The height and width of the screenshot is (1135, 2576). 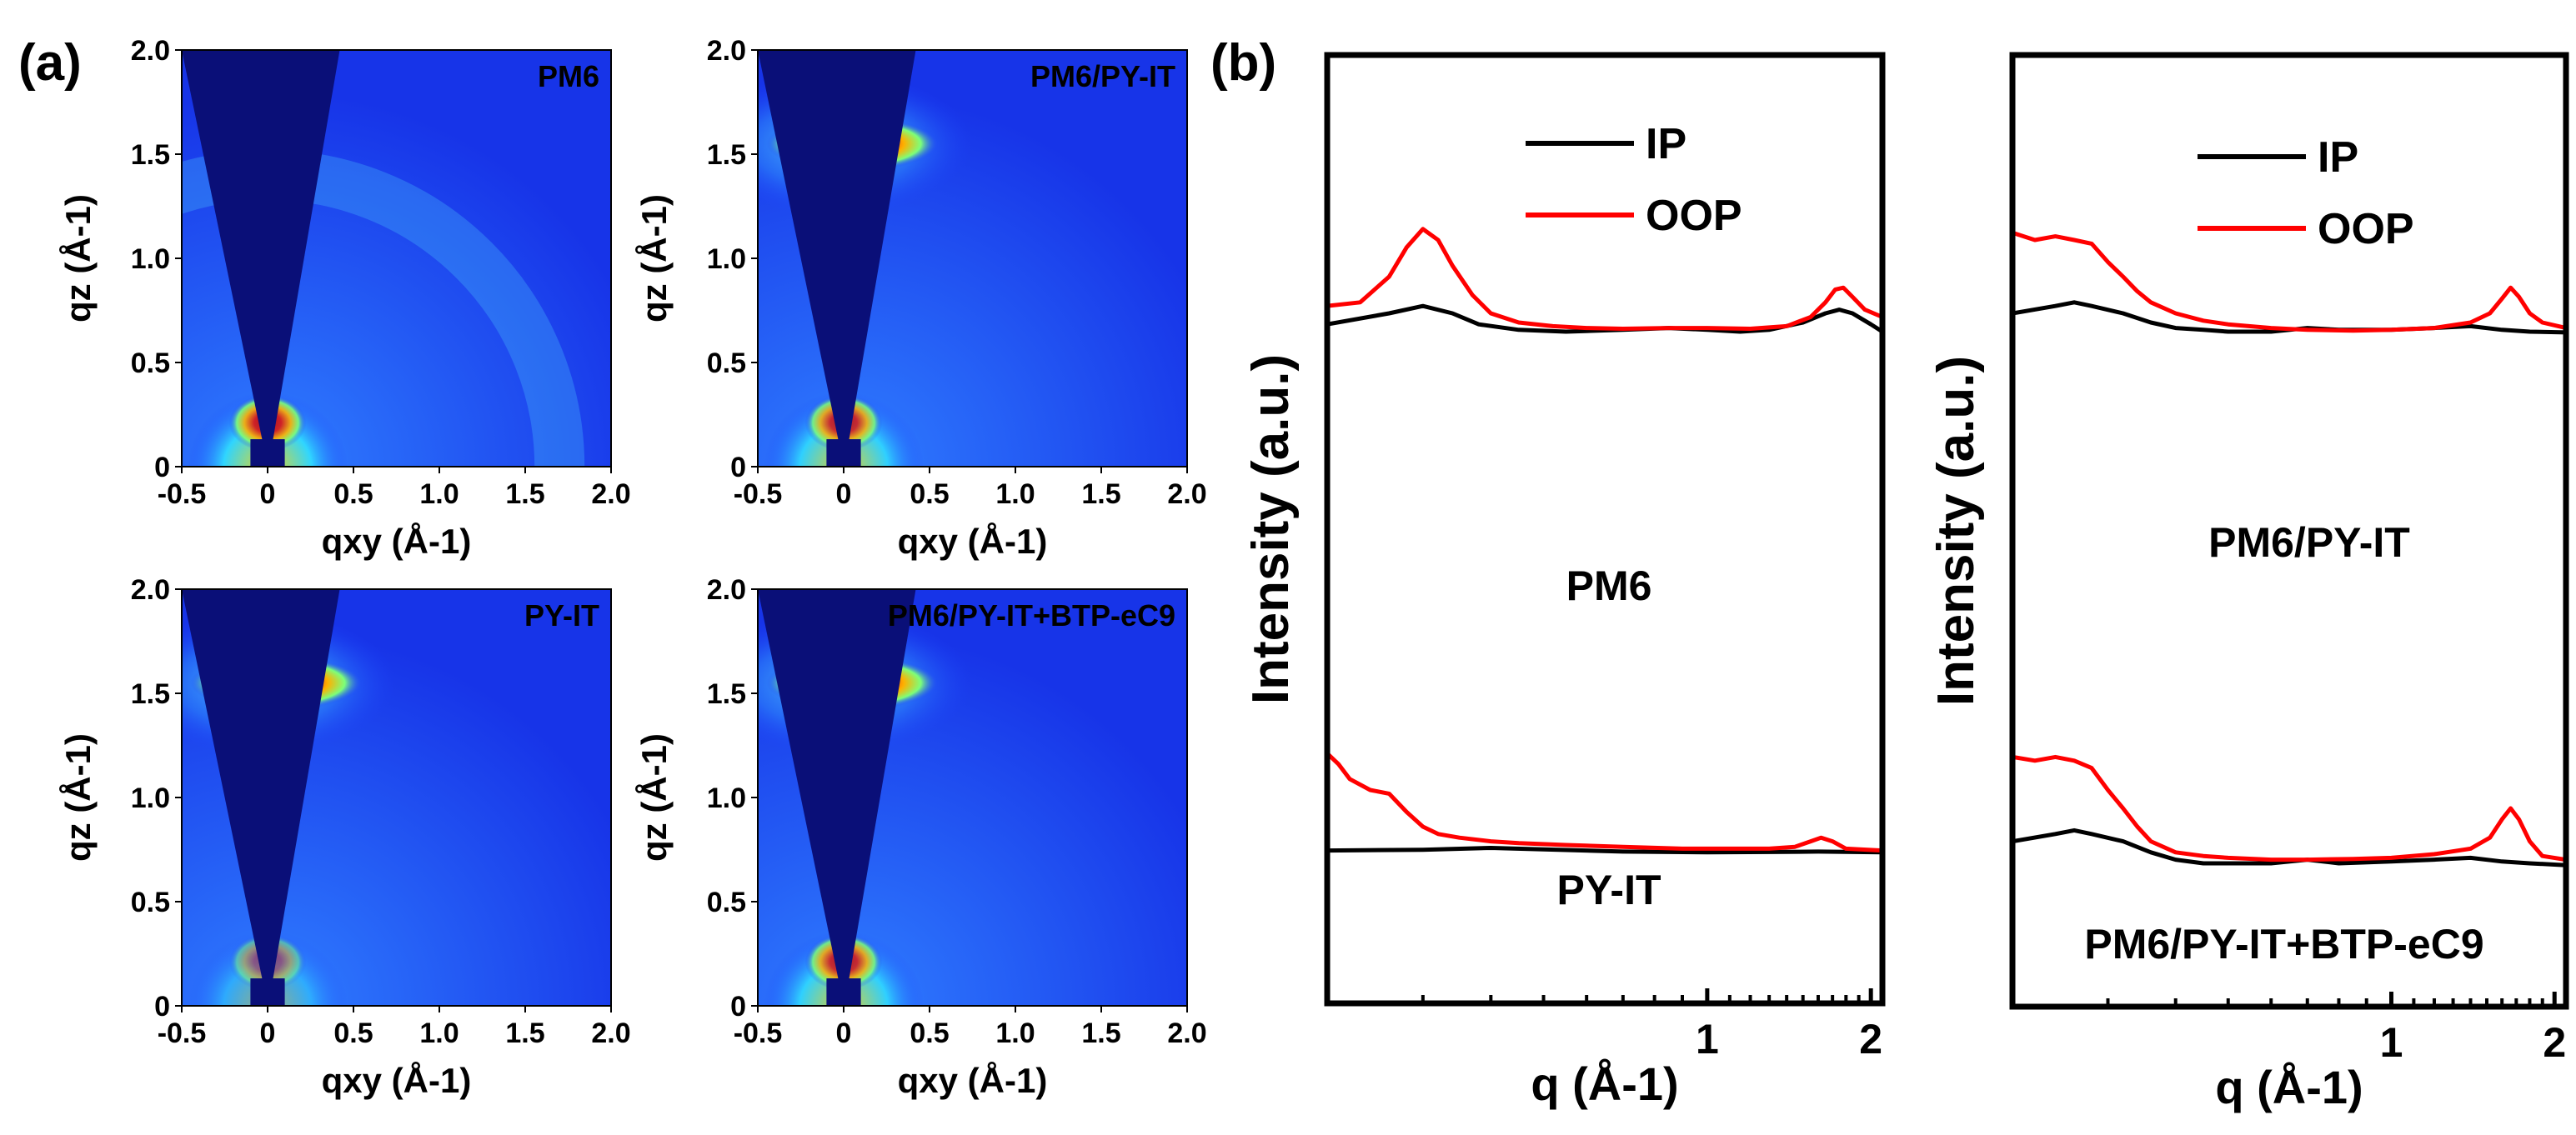 I want to click on series-oop-pm6-py-it, so click(x=2289, y=281).